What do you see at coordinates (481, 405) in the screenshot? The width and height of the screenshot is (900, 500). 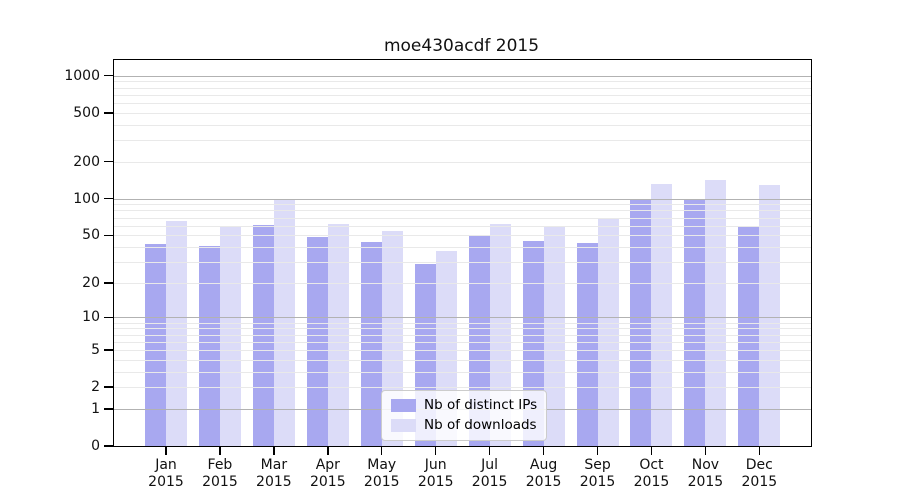 I see `legend-label-distinct-ips: Nb of distinct IPs` at bounding box center [481, 405].